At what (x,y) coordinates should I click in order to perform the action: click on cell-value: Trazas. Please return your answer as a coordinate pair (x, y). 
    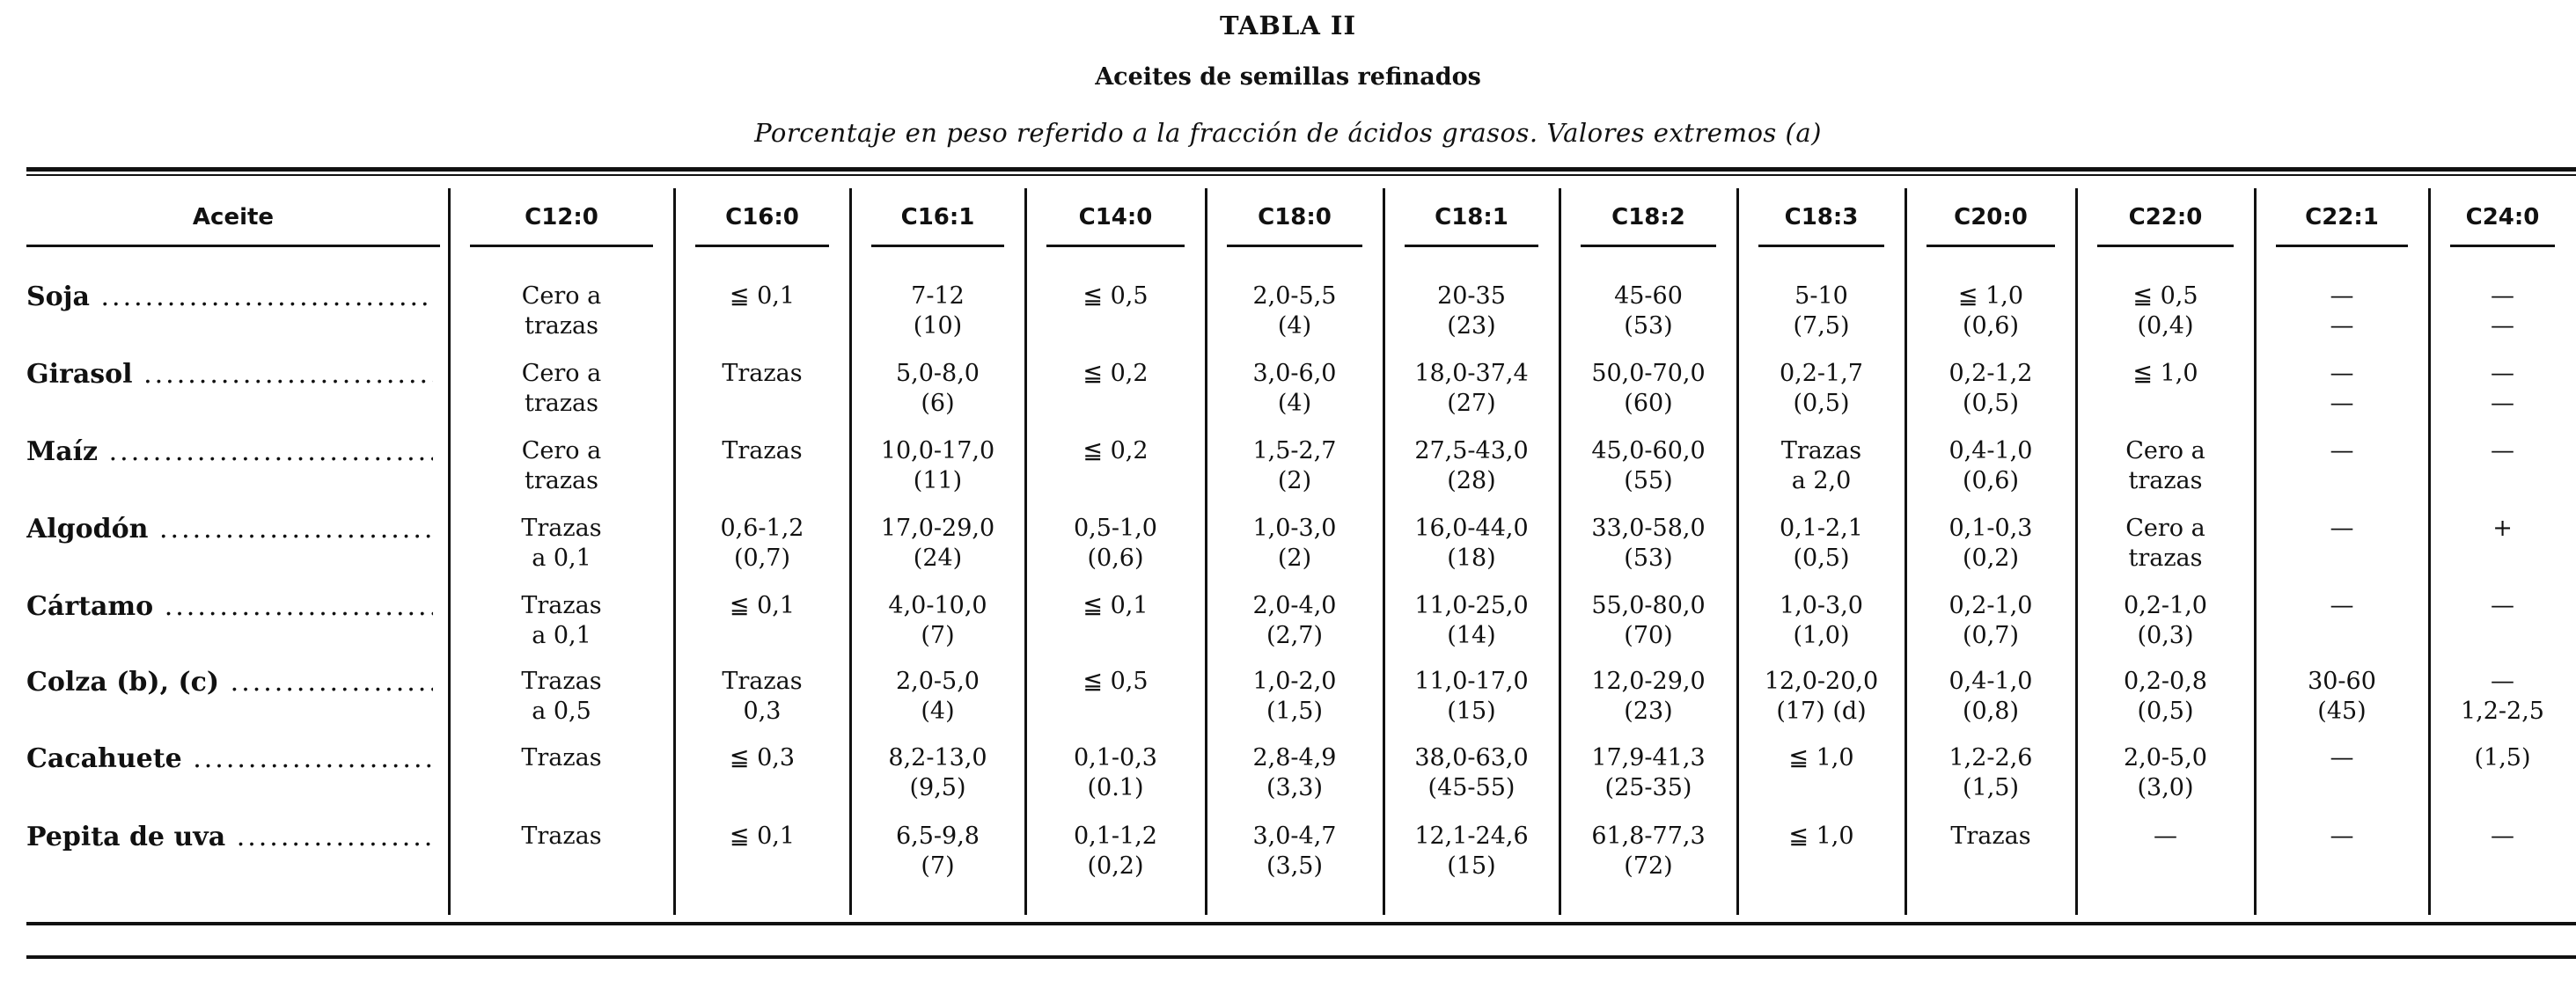
    Looking at the image, I should click on (561, 528).